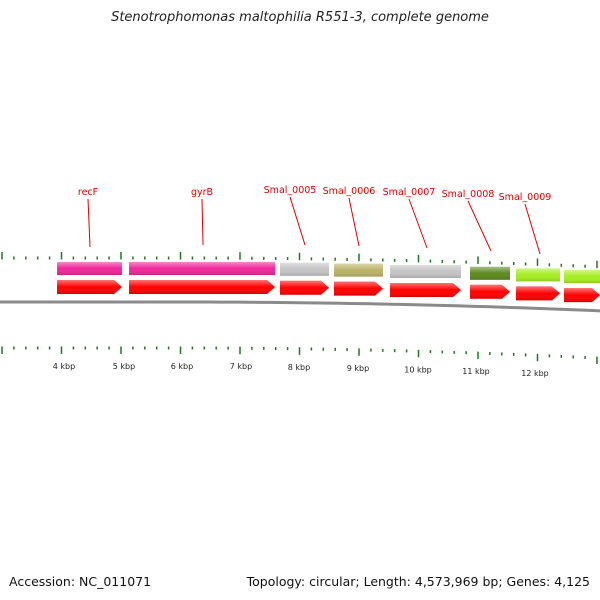  What do you see at coordinates (64, 366) in the screenshot?
I see `kbp-label: 4 kbp` at bounding box center [64, 366].